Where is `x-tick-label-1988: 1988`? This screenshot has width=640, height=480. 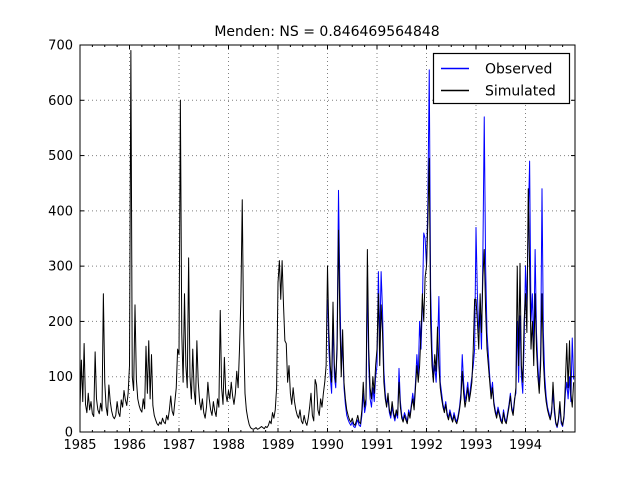
x-tick-label-1988: 1988 is located at coordinates (228, 445).